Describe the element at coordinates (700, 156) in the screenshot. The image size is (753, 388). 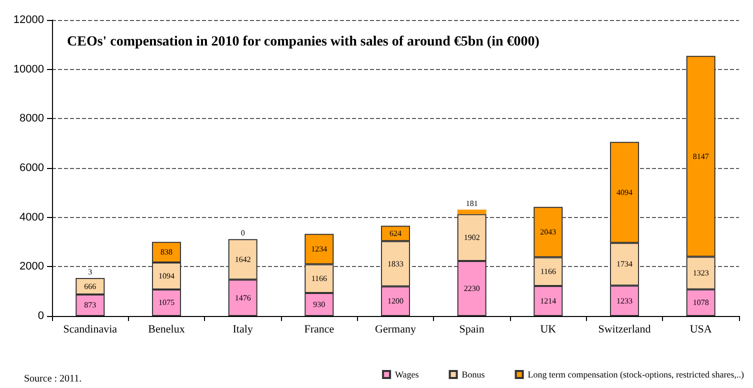
I see `data-label: 8147` at that location.